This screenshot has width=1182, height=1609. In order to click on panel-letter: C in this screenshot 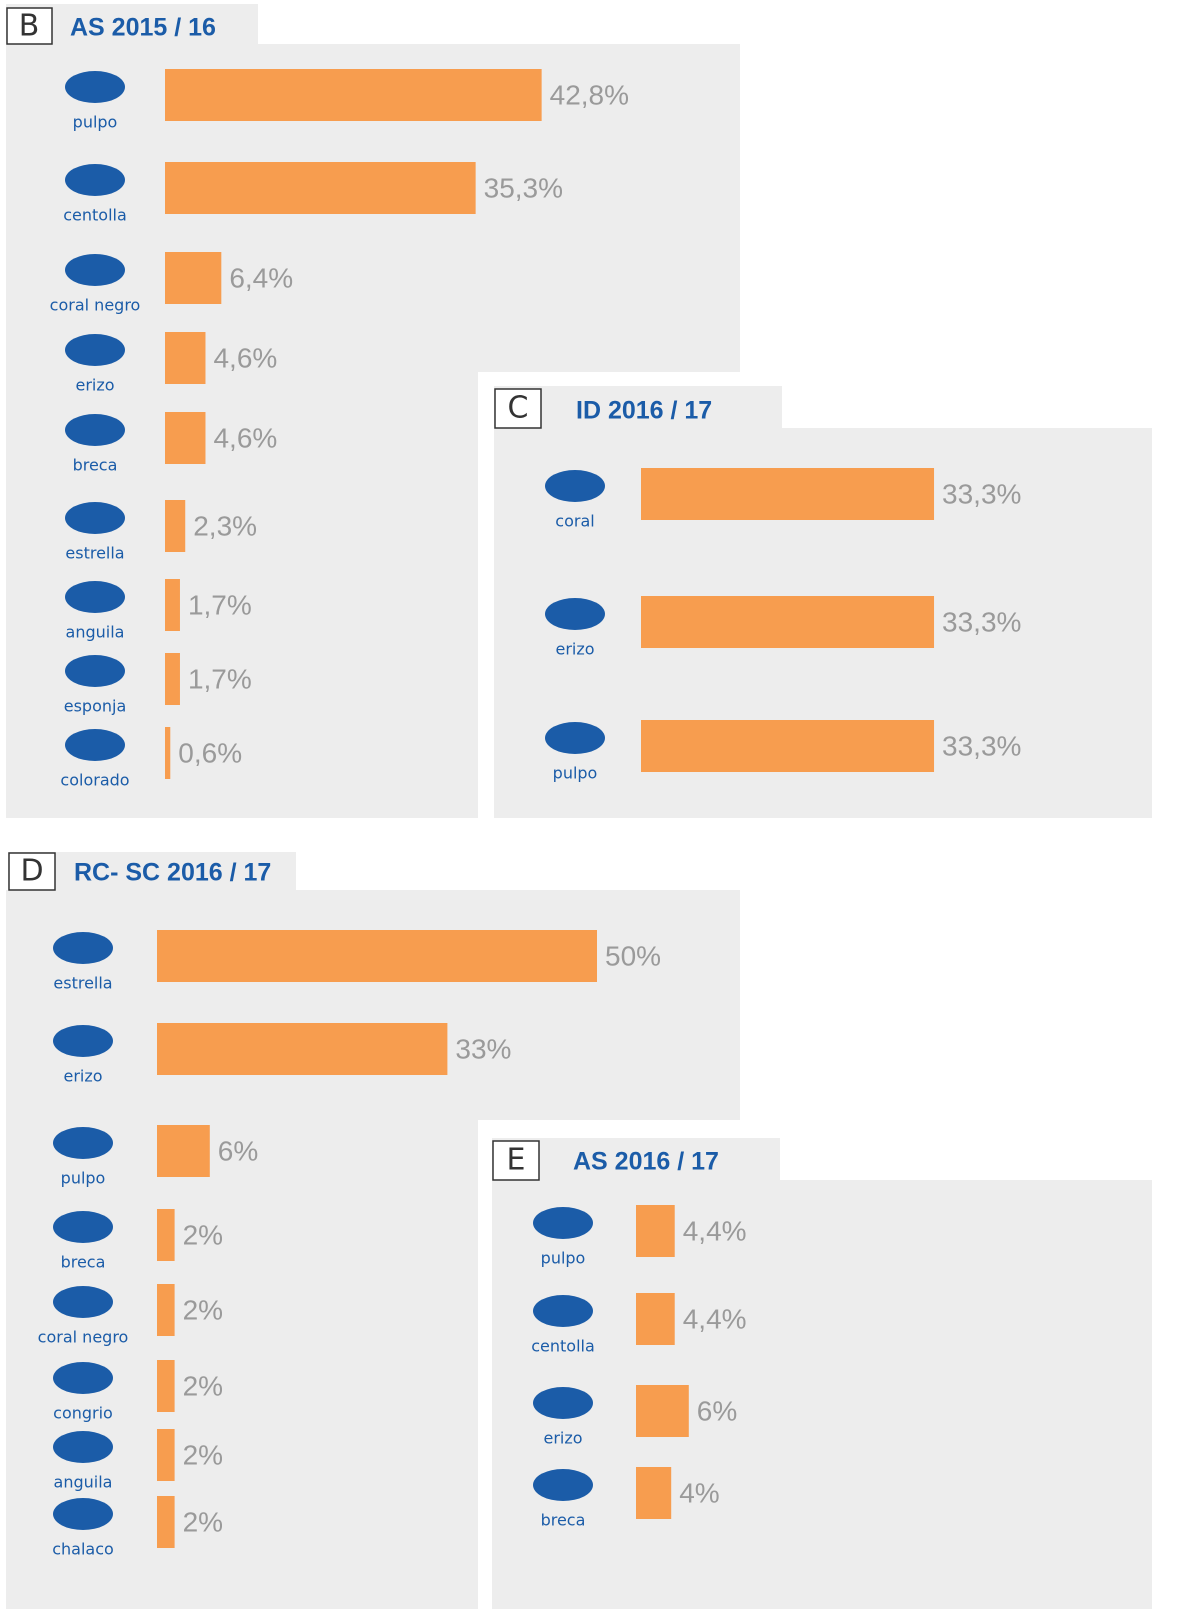, I will do `click(518, 408)`.